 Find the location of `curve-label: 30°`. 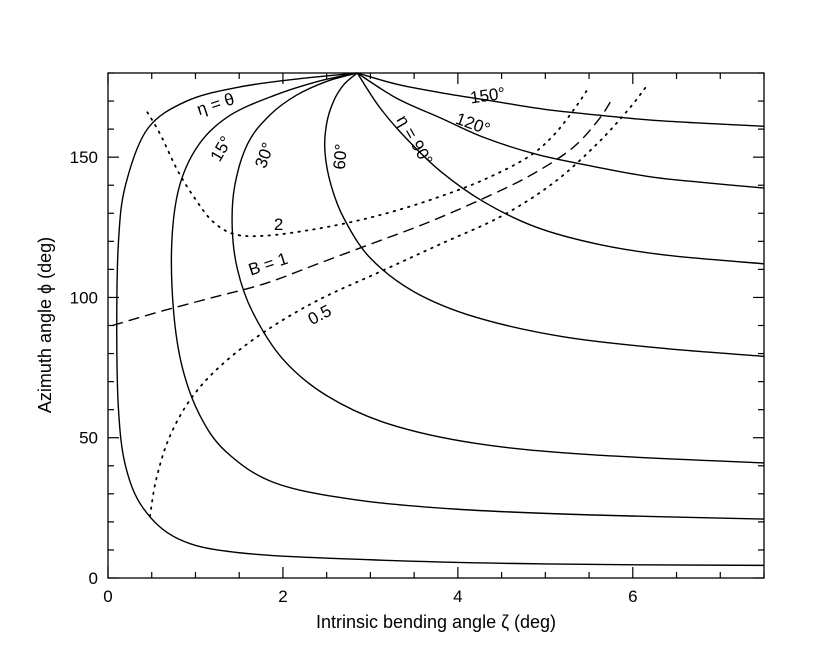

curve-label: 30° is located at coordinates (264, 155).